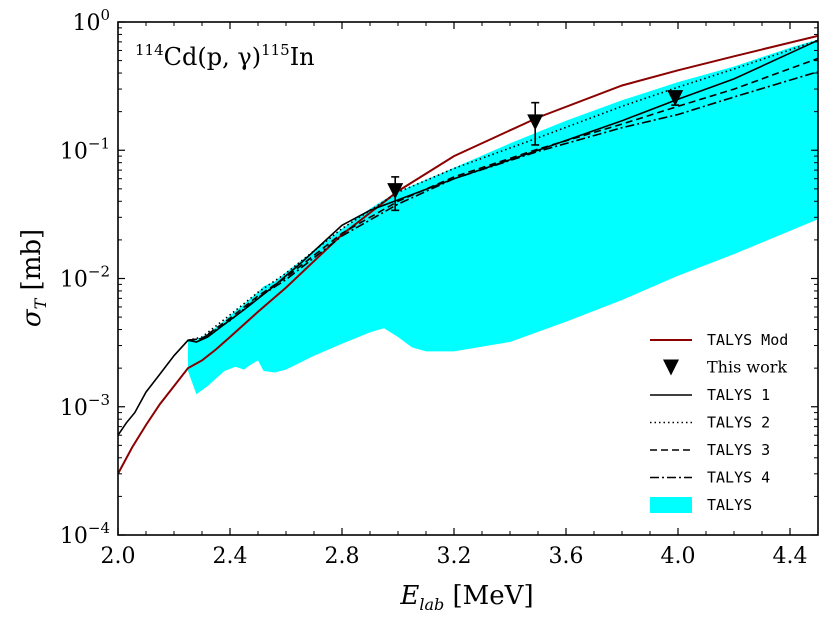 The width and height of the screenshot is (830, 623). Describe the element at coordinates (230, 556) in the screenshot. I see `x-tick-label: 2.4` at that location.